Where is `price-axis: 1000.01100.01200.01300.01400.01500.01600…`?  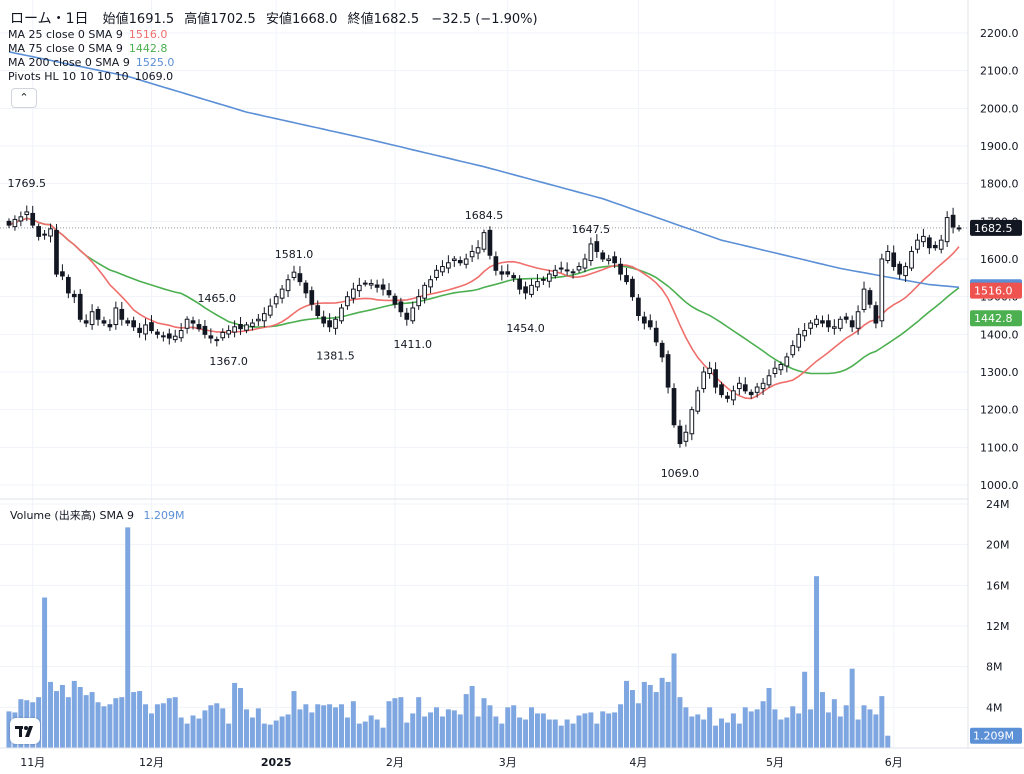
price-axis: 1000.01100.01200.01300.01400.01500.01600… is located at coordinates (996, 374).